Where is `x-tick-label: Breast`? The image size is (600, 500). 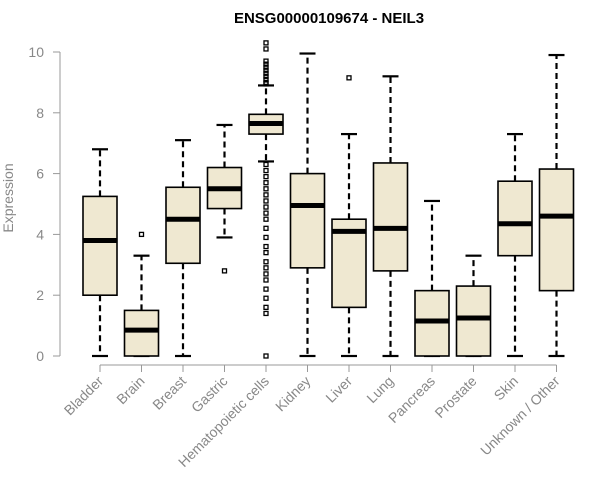 x-tick-label: Breast is located at coordinates (169, 393).